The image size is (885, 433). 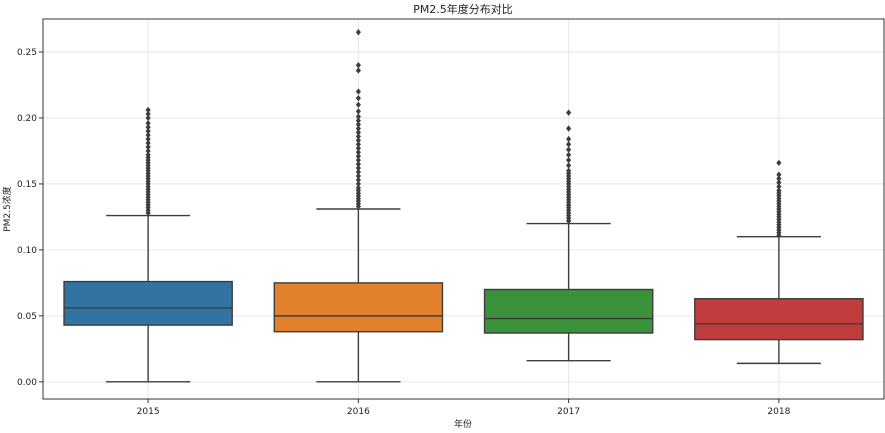 What do you see at coordinates (568, 412) in the screenshot?
I see `x-tick-label: 2017` at bounding box center [568, 412].